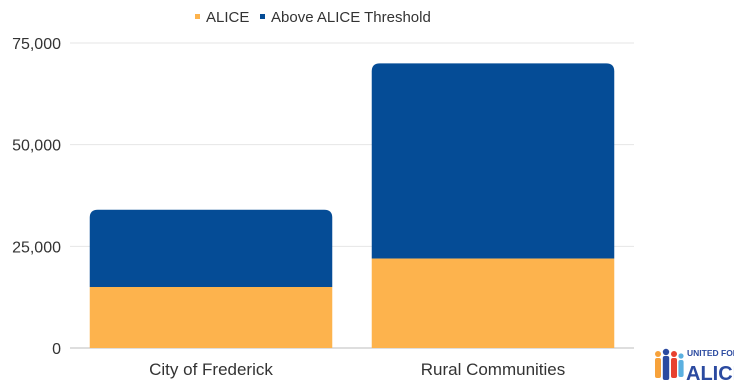  I want to click on logo-line1: UNITED FOR, so click(710, 353).